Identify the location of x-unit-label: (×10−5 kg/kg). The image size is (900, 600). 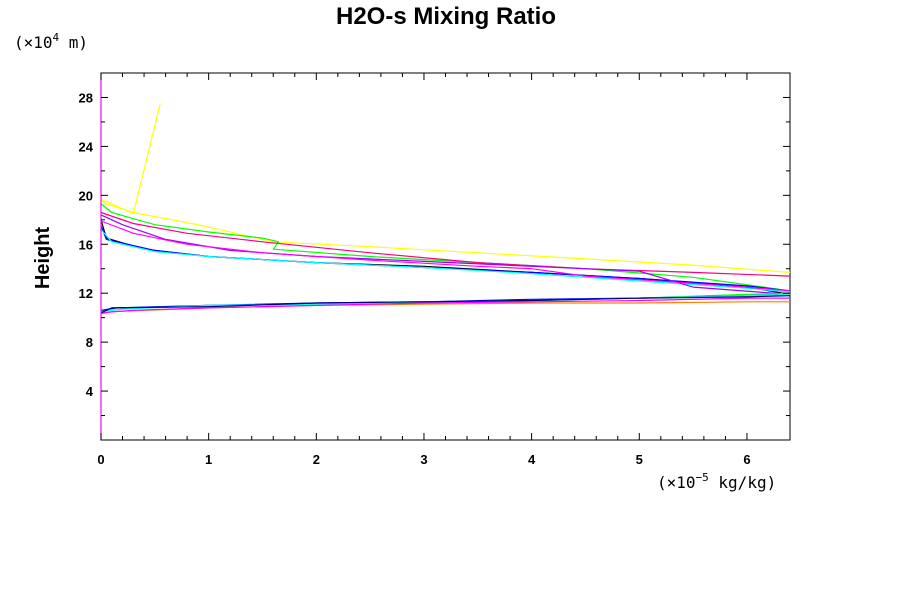
(716, 481).